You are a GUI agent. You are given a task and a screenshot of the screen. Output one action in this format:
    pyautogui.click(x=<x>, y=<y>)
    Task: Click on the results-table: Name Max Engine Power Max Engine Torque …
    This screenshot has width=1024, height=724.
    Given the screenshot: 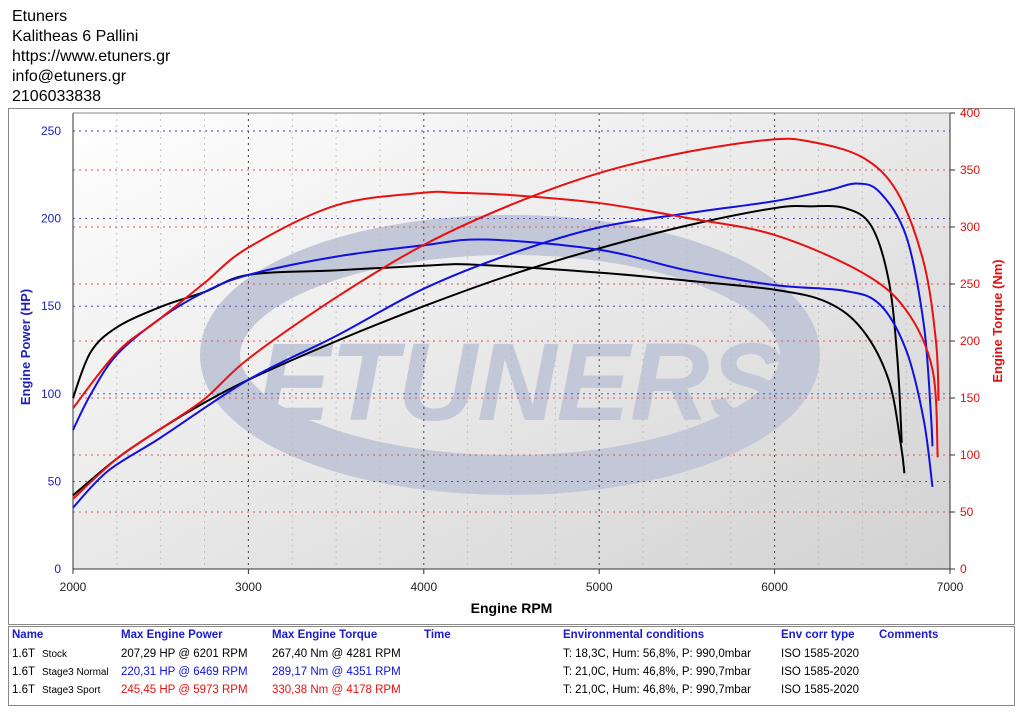 What is the action you would take?
    pyautogui.click(x=511, y=666)
    